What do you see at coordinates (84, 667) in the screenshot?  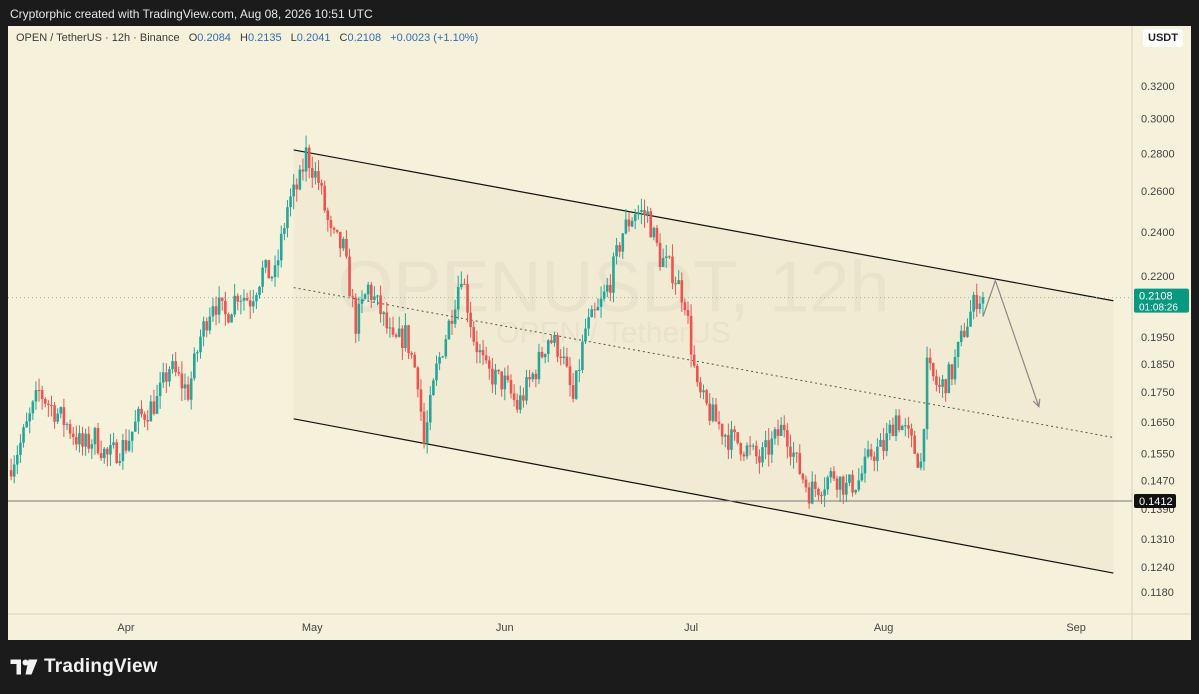 I see `tradingview-logo: TradingView` at bounding box center [84, 667].